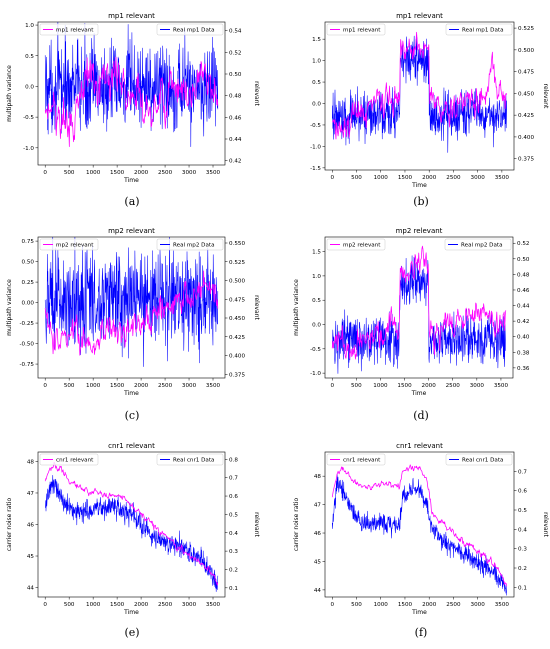 The image size is (550, 649). What do you see at coordinates (237, 282) in the screenshot?
I see `y-tick-label-right: 0.500` at bounding box center [237, 282].